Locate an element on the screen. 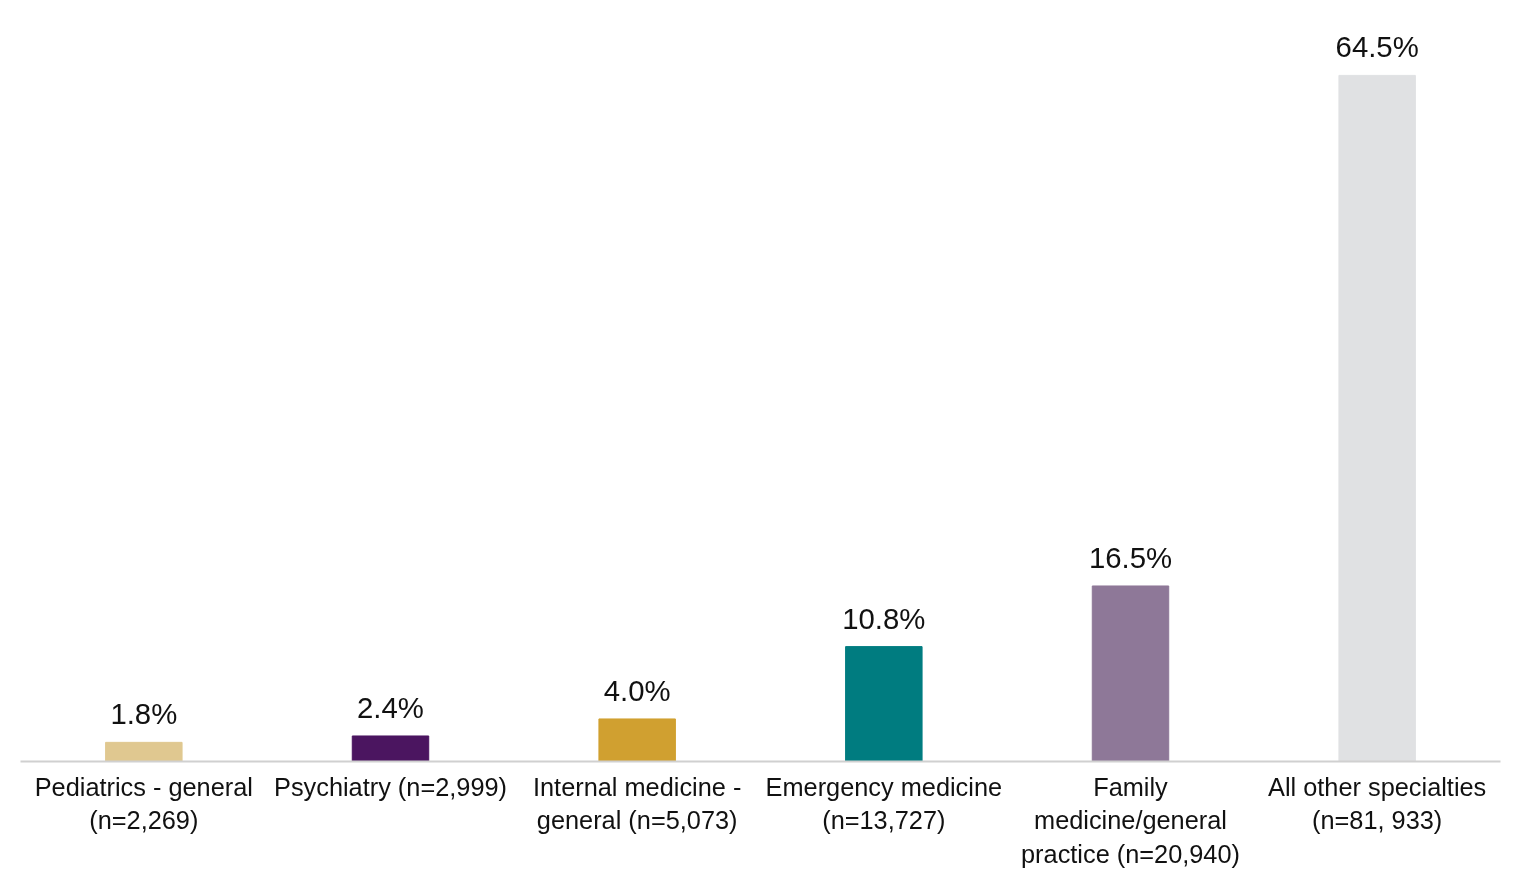  x-tick-label: Psychiatry (n=2,999) is located at coordinates (391, 786).